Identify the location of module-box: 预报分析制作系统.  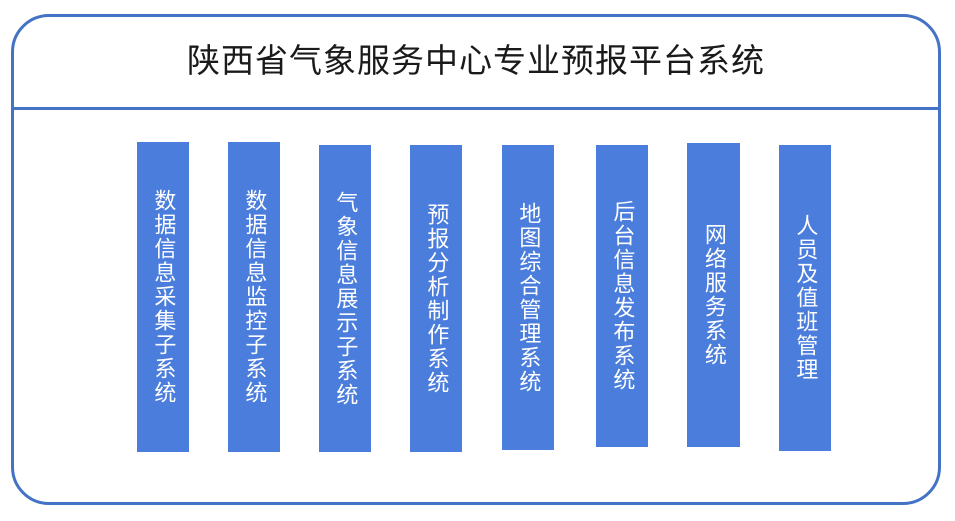
(436, 298).